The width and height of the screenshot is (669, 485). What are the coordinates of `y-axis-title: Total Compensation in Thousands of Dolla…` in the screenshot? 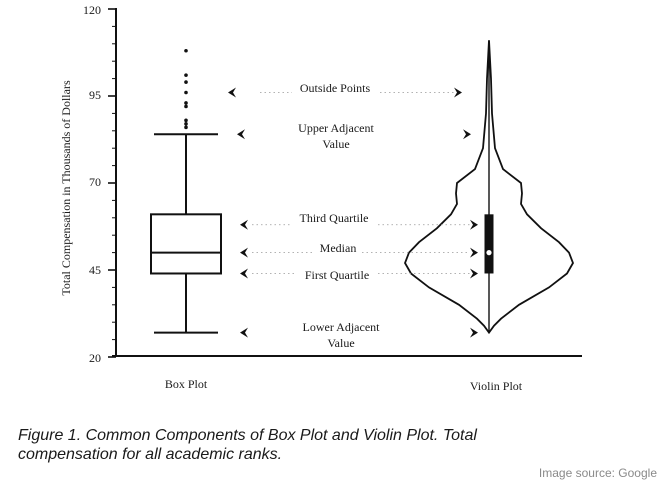 It's located at (66, 188).